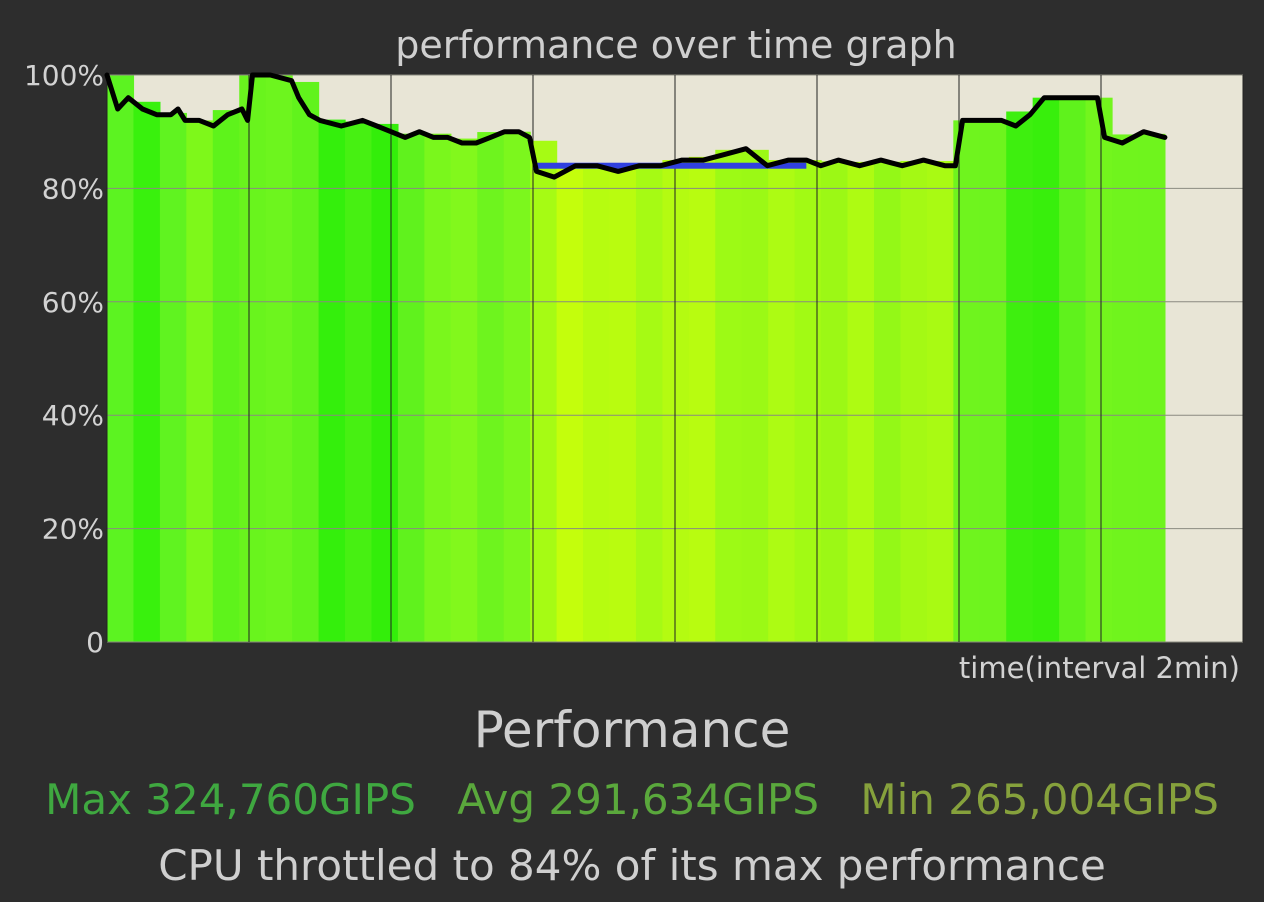 This screenshot has width=1264, height=902. What do you see at coordinates (73, 188) in the screenshot?
I see `y-tick-label: 80%` at bounding box center [73, 188].